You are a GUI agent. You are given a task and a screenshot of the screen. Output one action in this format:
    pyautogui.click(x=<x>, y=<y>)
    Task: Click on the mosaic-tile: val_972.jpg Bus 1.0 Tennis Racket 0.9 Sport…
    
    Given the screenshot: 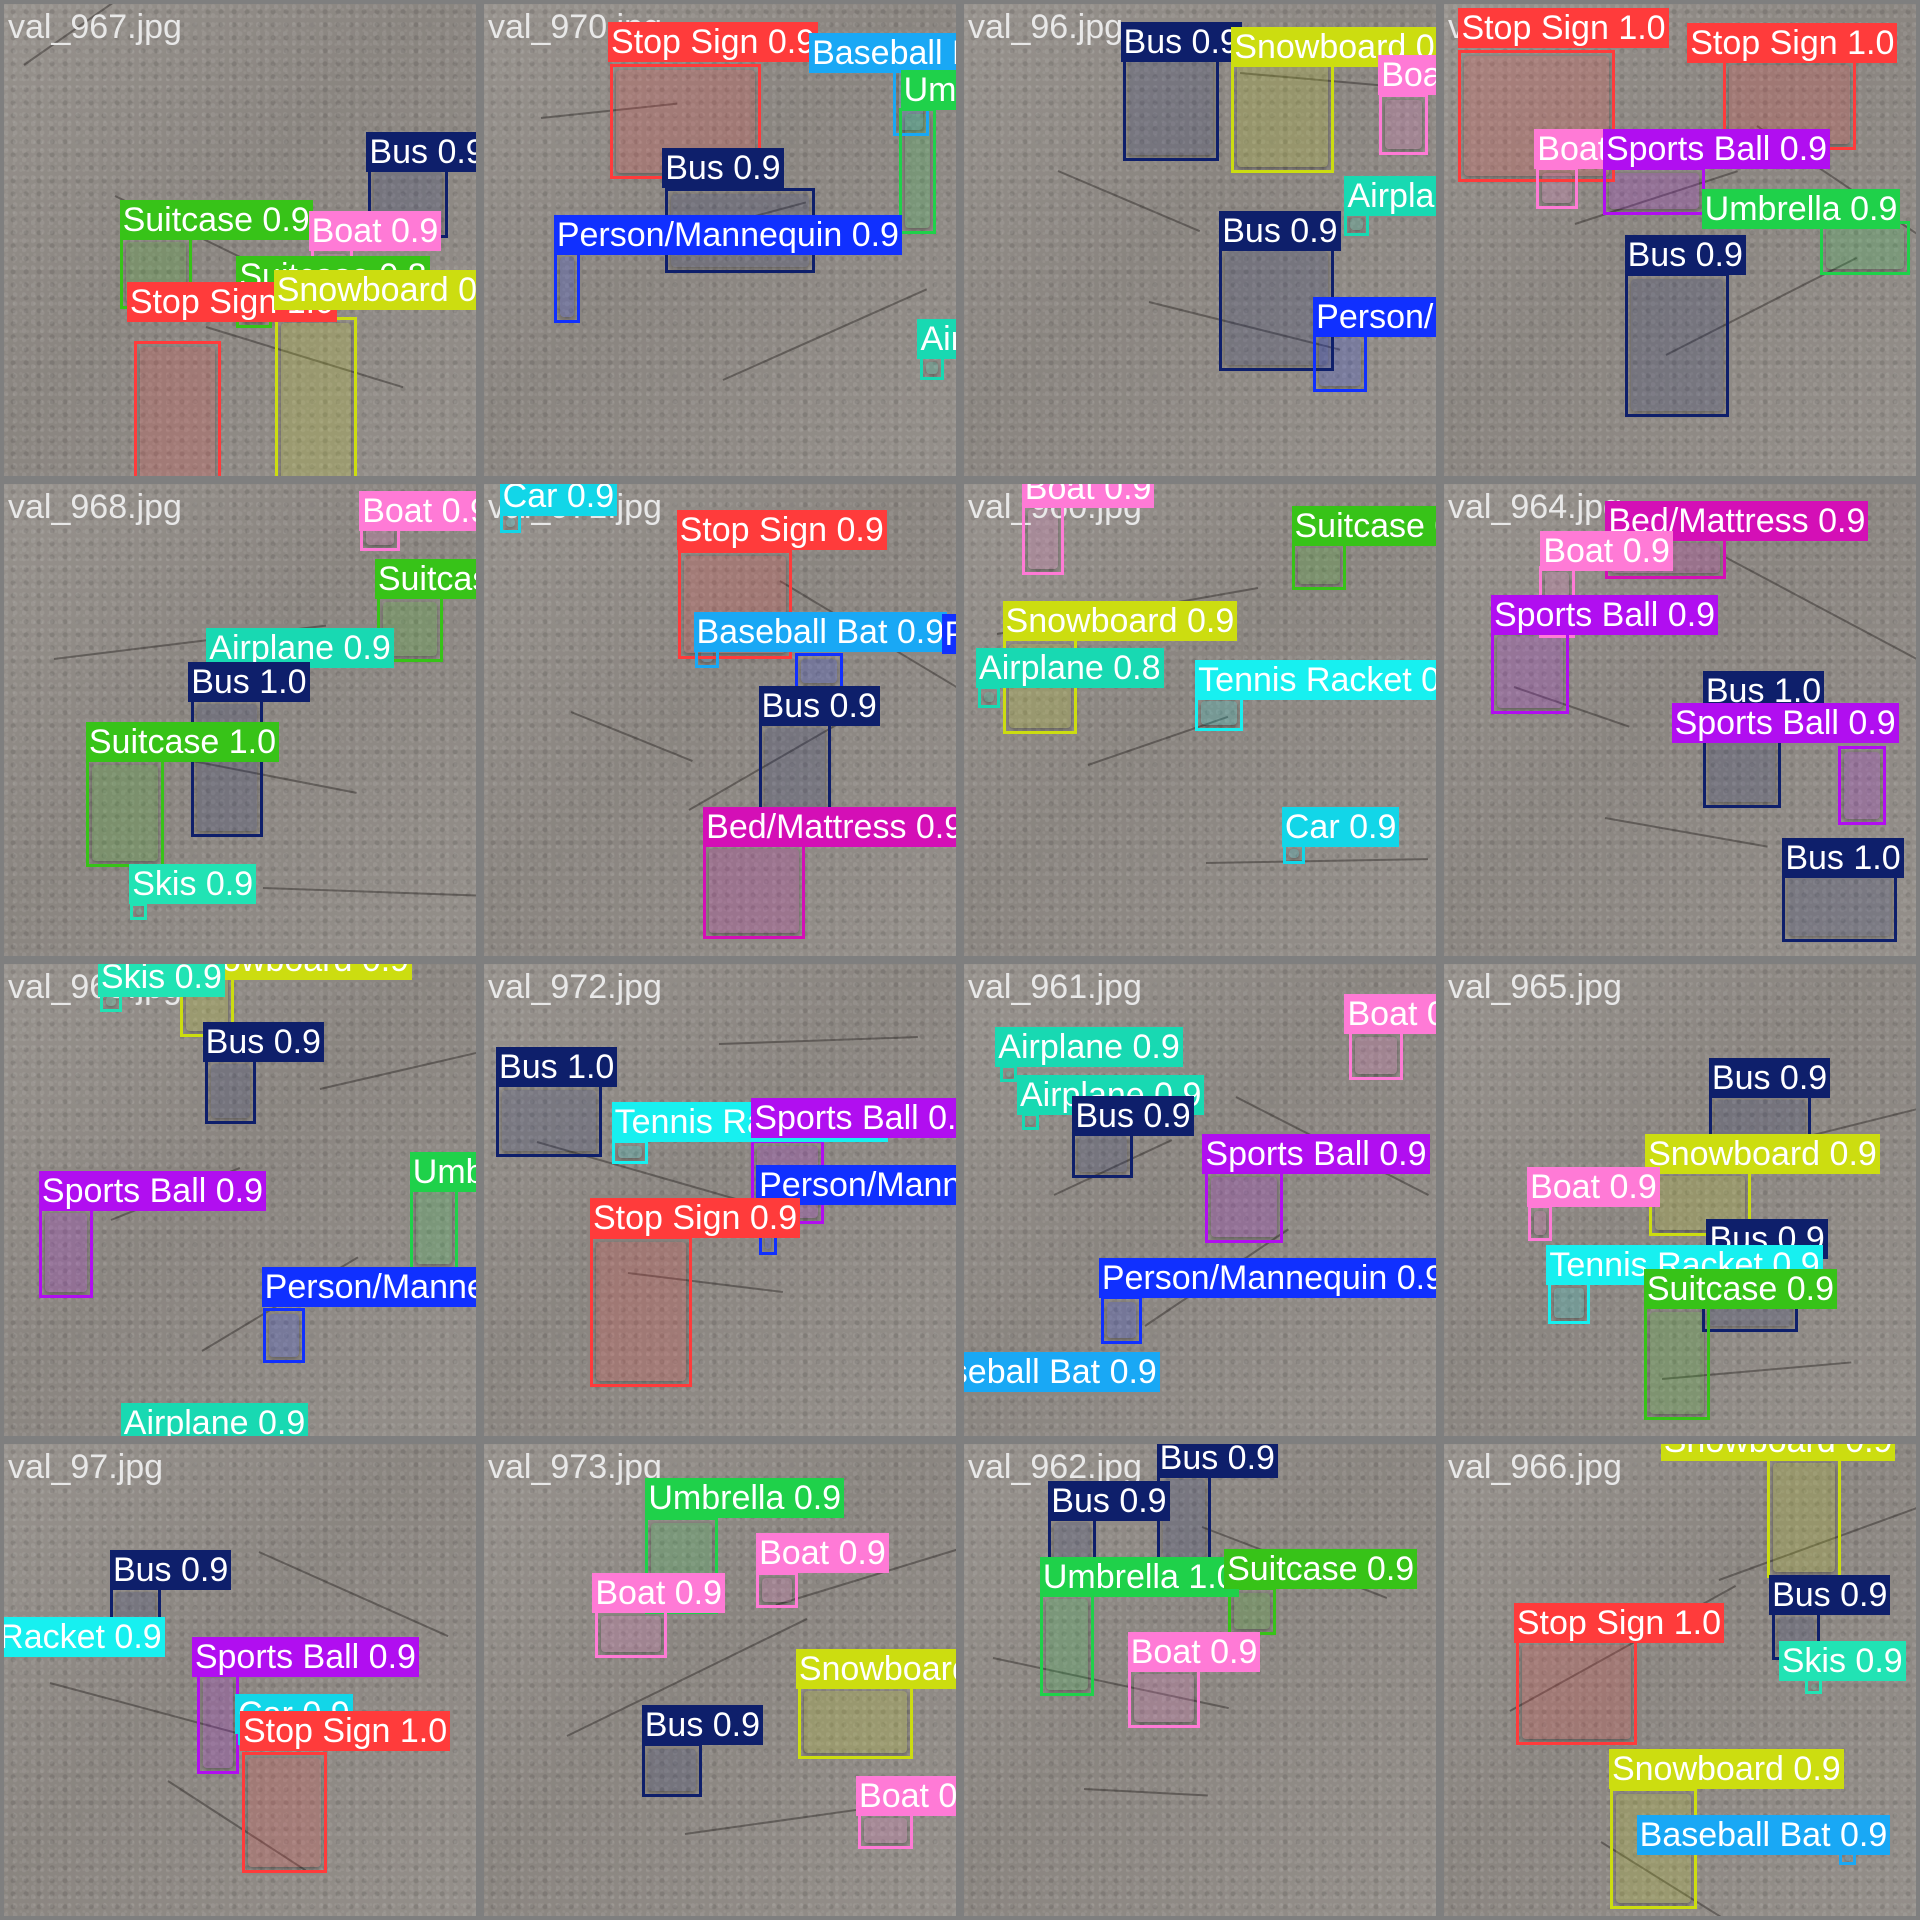 What is the action you would take?
    pyautogui.click(x=720, y=1200)
    